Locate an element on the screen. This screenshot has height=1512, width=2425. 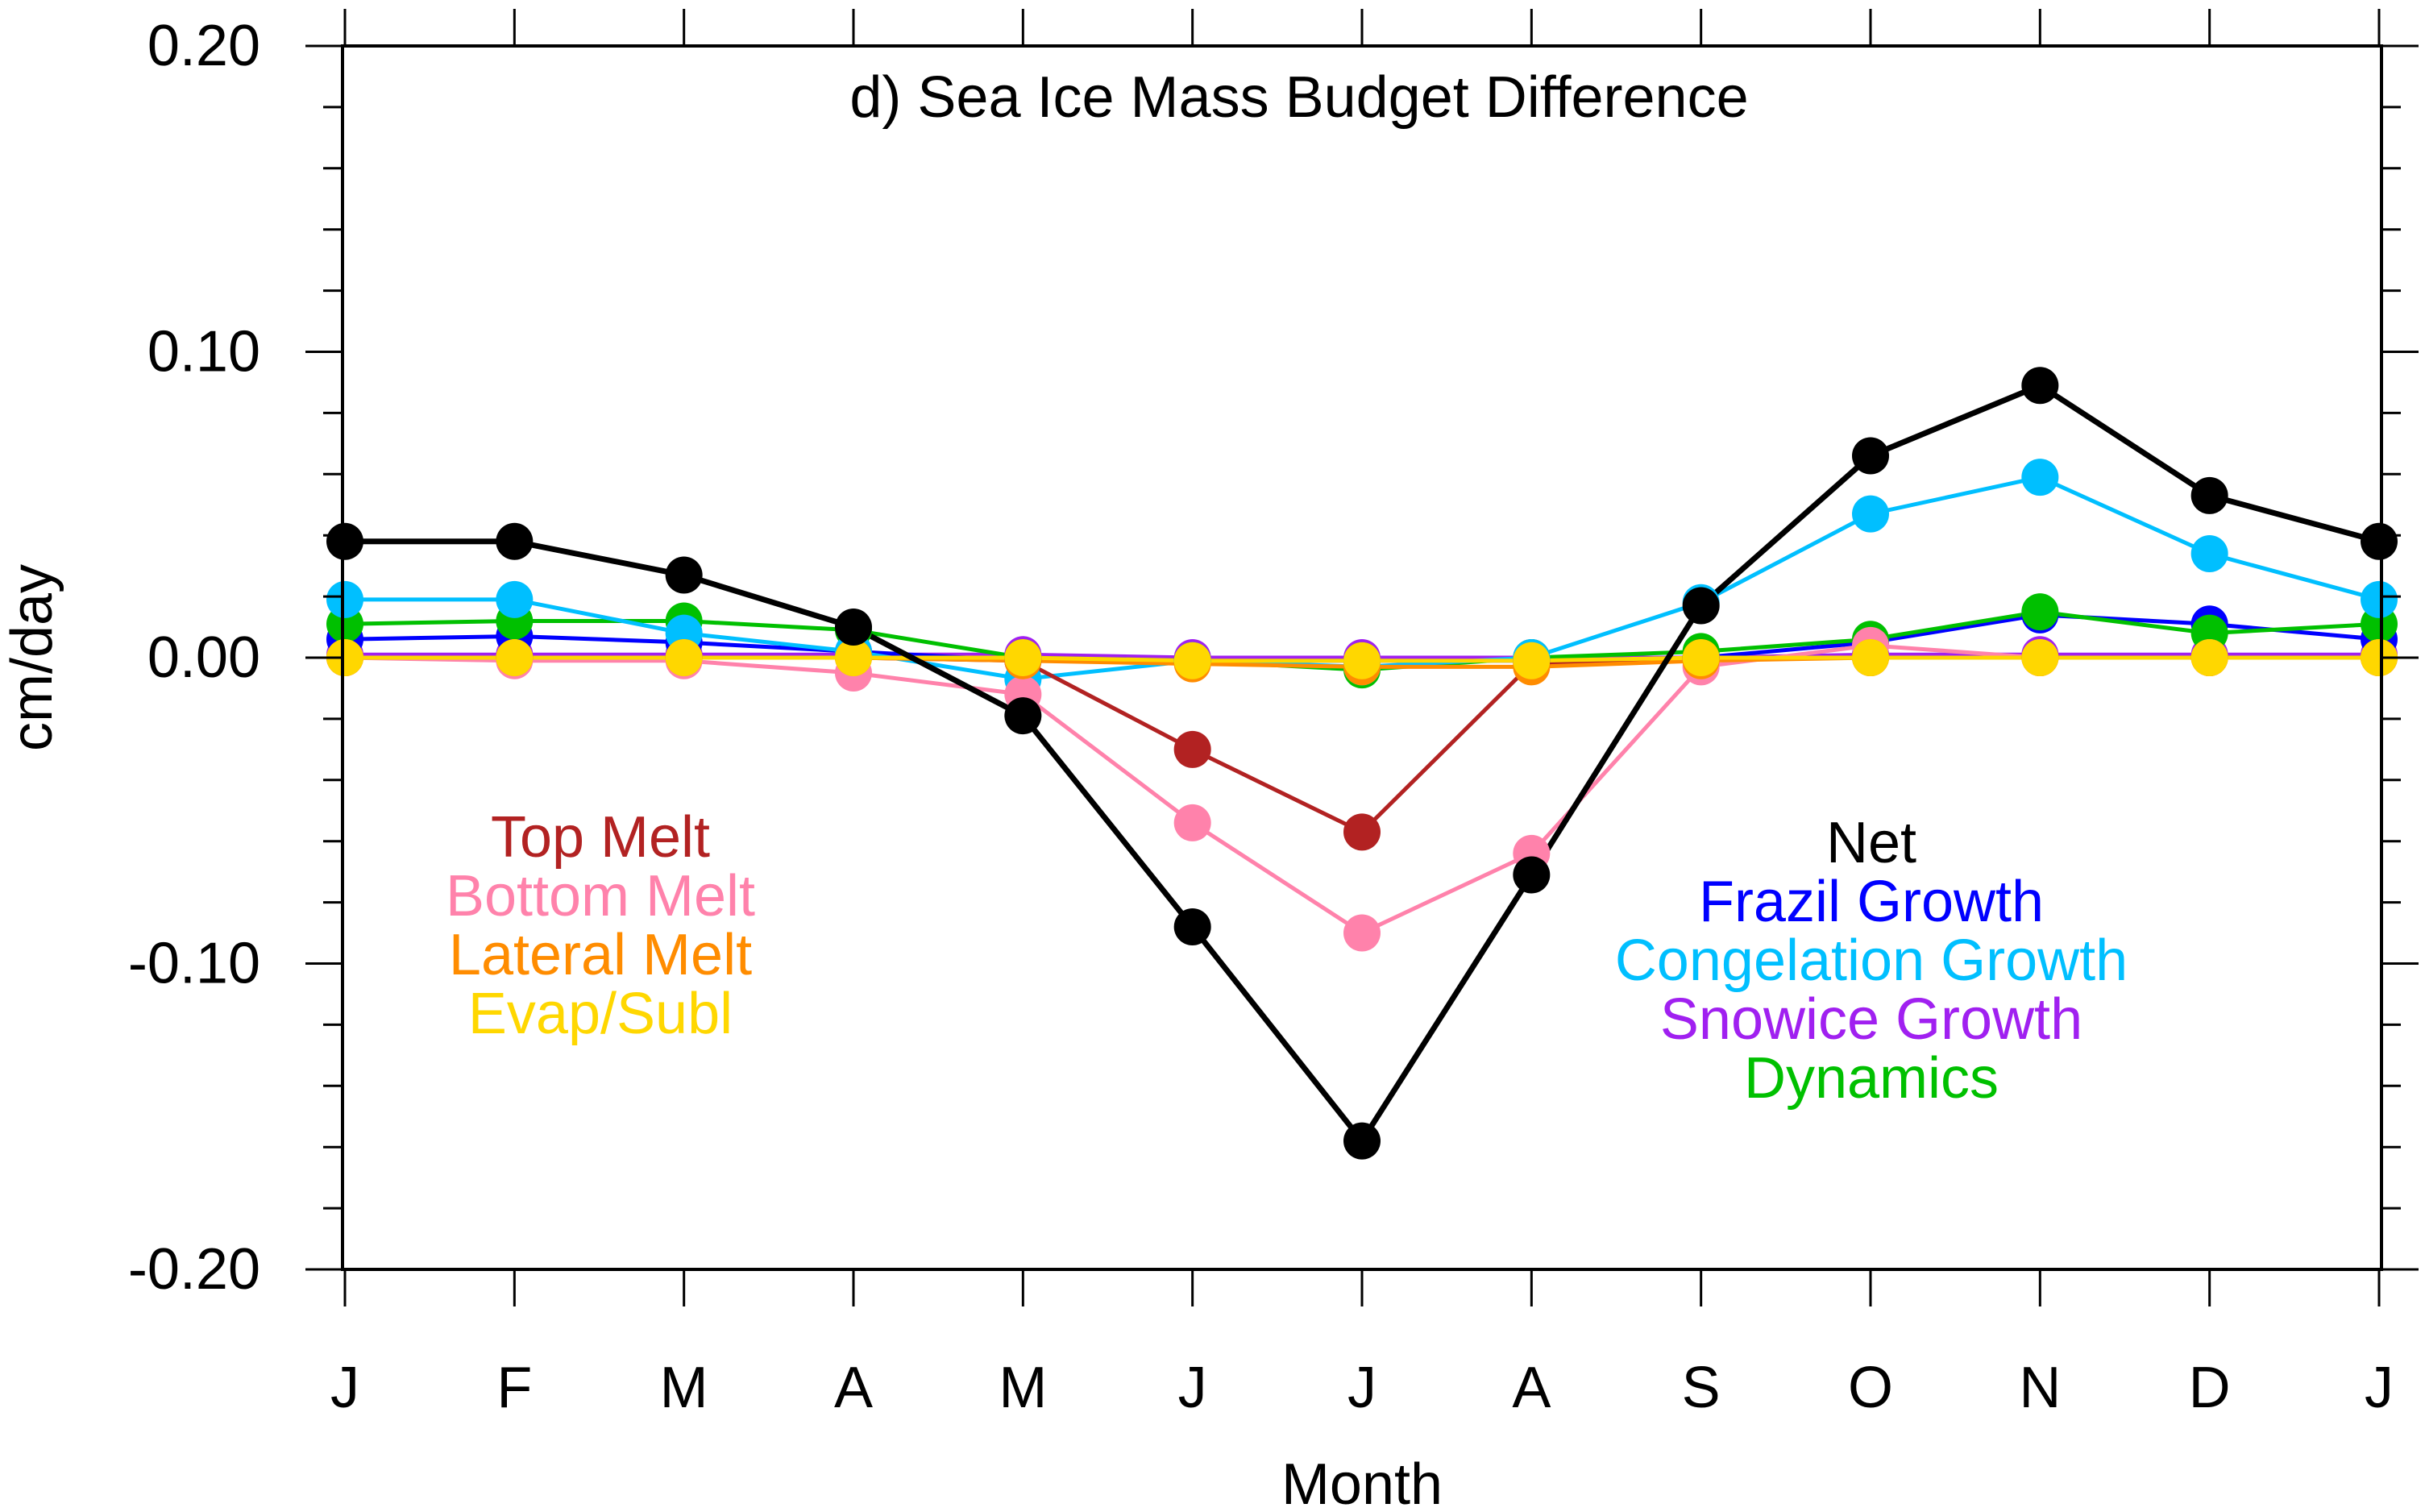
legend-entry: Congelation Growth is located at coordinates (1871, 960).